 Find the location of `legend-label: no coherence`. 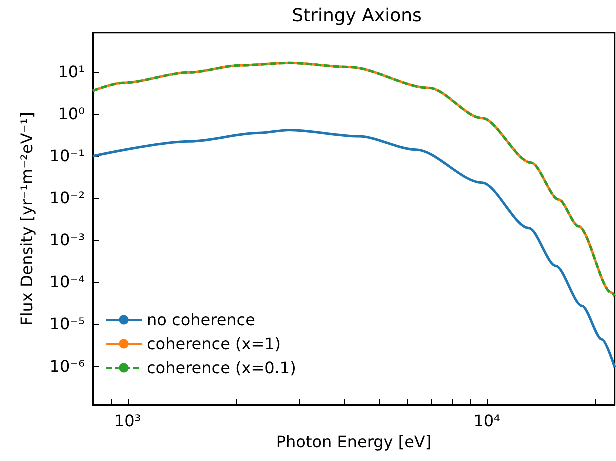

legend-label: no coherence is located at coordinates (201, 320).